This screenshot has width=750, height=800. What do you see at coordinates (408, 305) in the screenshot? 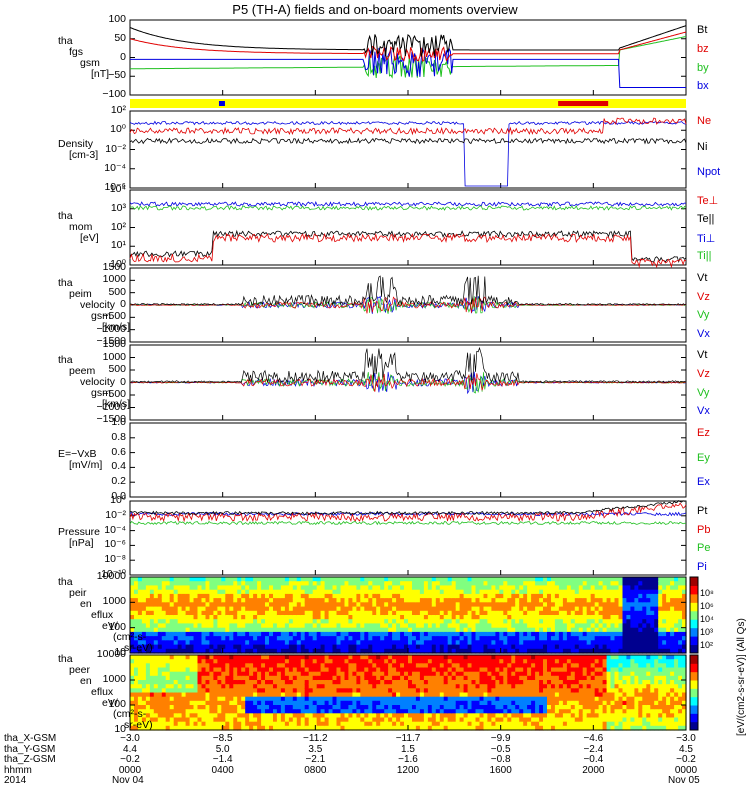
I see `peim-vz-line` at bounding box center [408, 305].